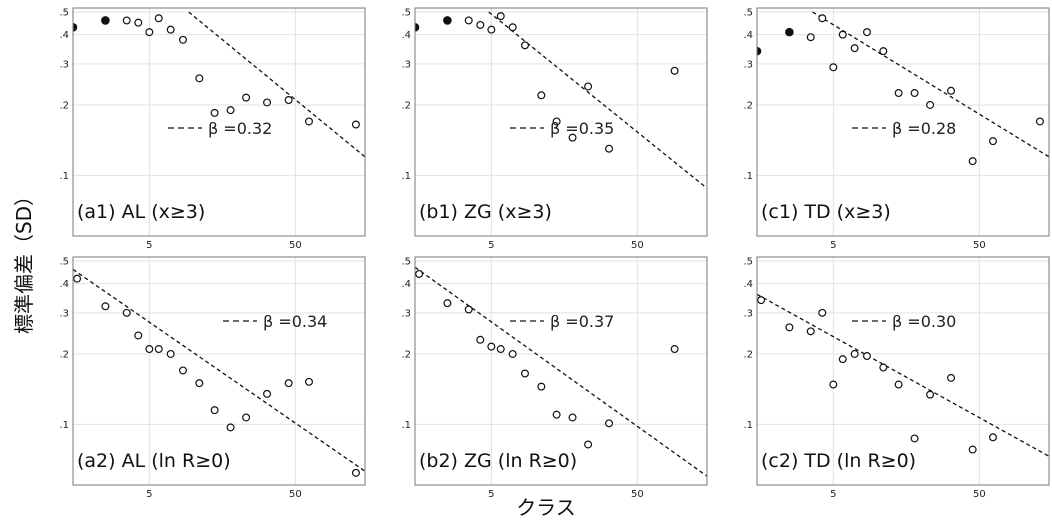 Image resolution: width=1052 pixels, height=522 pixels. What do you see at coordinates (582, 321) in the screenshot?
I see `legend-beta-label: β =0.37` at bounding box center [582, 321].